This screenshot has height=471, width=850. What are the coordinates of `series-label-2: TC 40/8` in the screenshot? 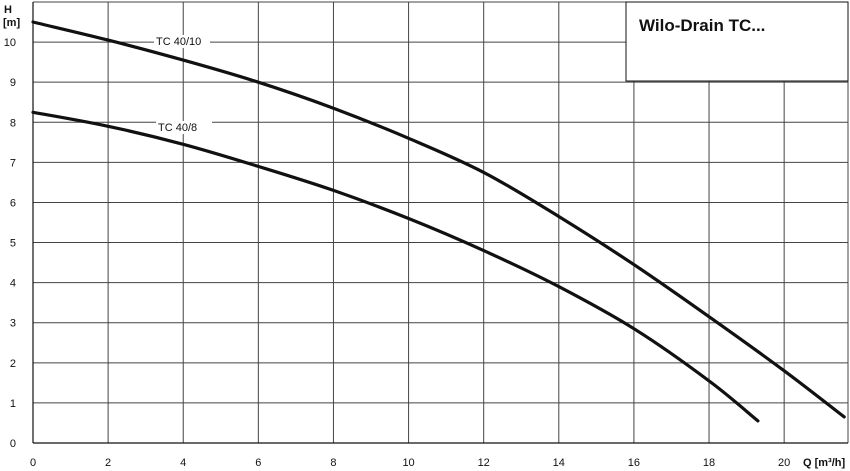 It's located at (177, 128).